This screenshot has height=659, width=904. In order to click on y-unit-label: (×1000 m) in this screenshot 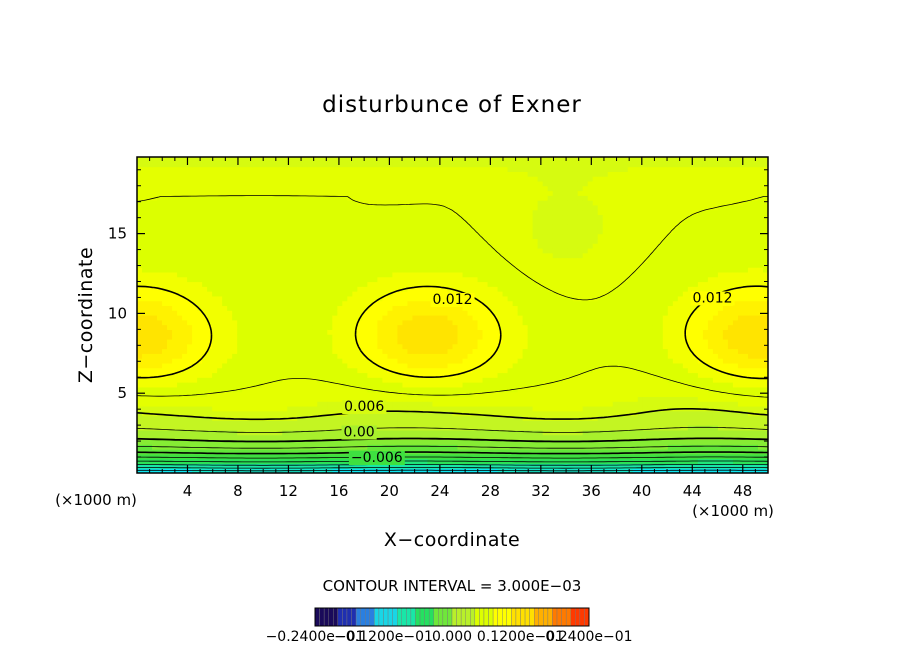, I will do `click(96, 500)`.